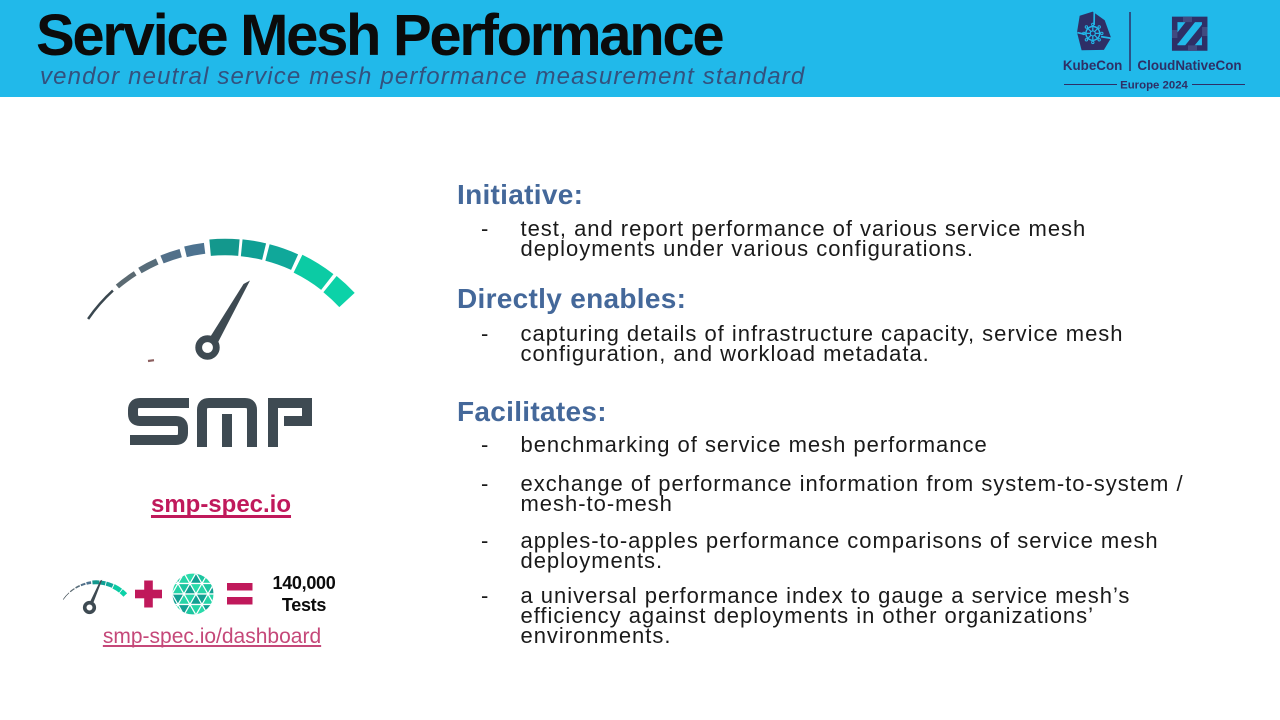 Image resolution: width=1280 pixels, height=720 pixels. I want to click on svg-text: KubeCon, so click(1093, 65).